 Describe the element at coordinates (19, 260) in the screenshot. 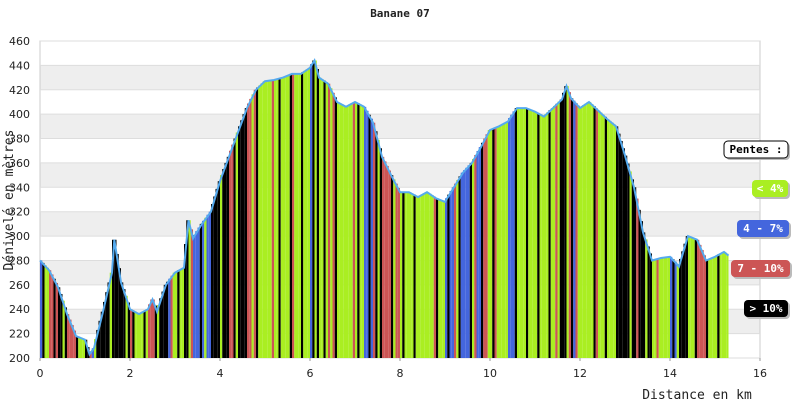

I see `y-tick-label: 280` at that location.